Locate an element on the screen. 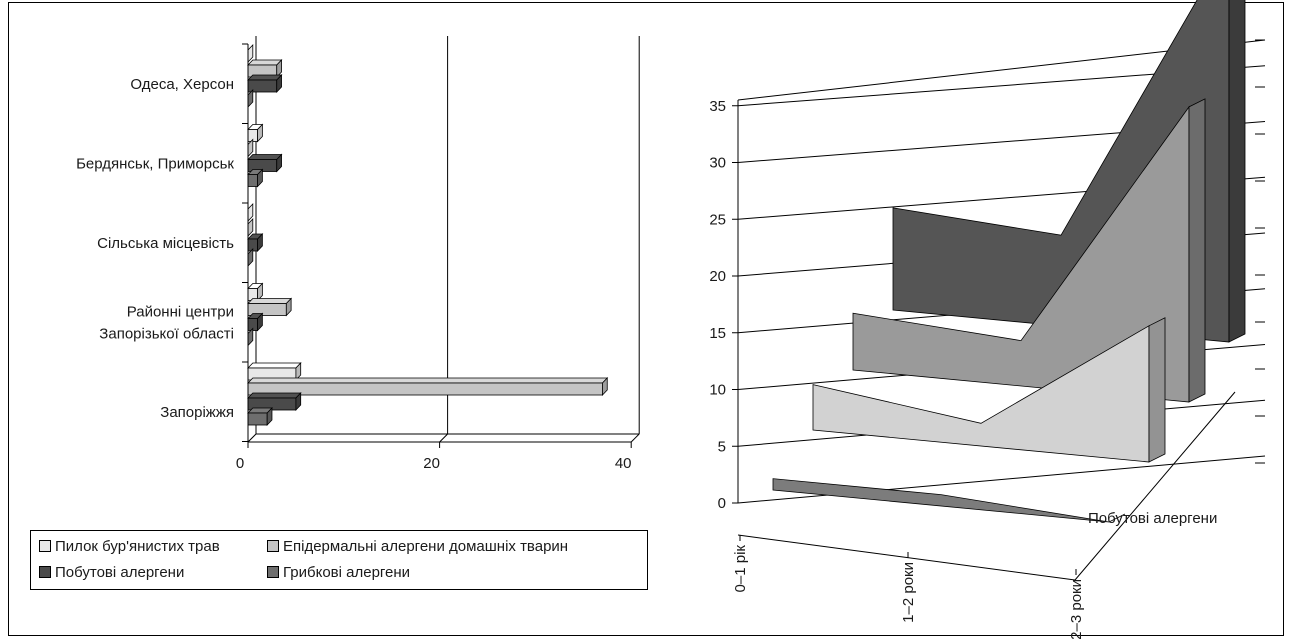  x-tick-label-20: 20 is located at coordinates (431, 463).